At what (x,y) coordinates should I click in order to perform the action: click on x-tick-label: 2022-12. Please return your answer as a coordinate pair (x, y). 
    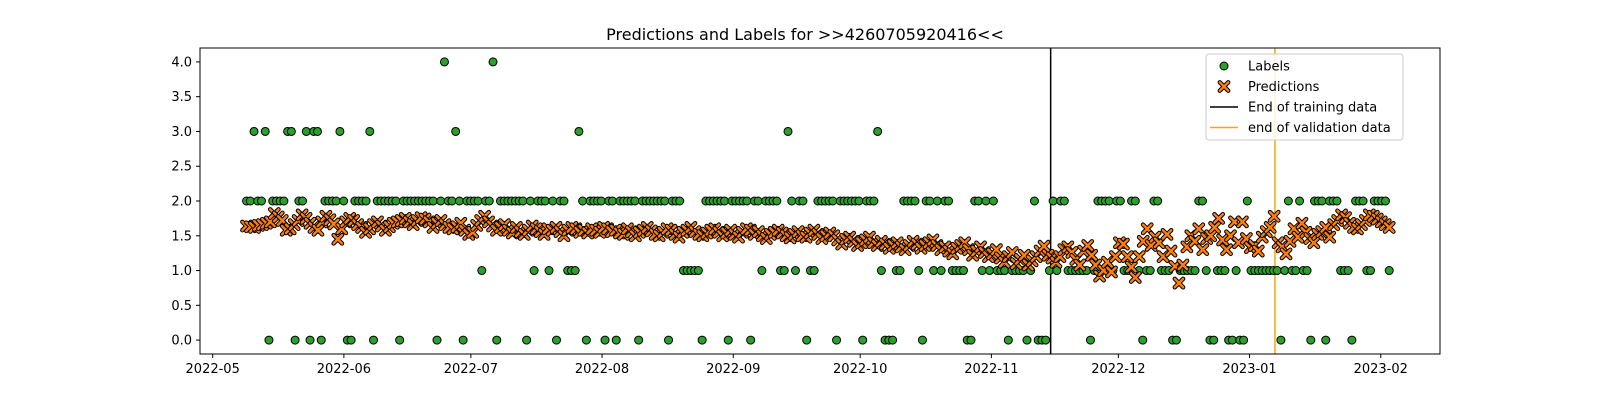
    Looking at the image, I should click on (1118, 369).